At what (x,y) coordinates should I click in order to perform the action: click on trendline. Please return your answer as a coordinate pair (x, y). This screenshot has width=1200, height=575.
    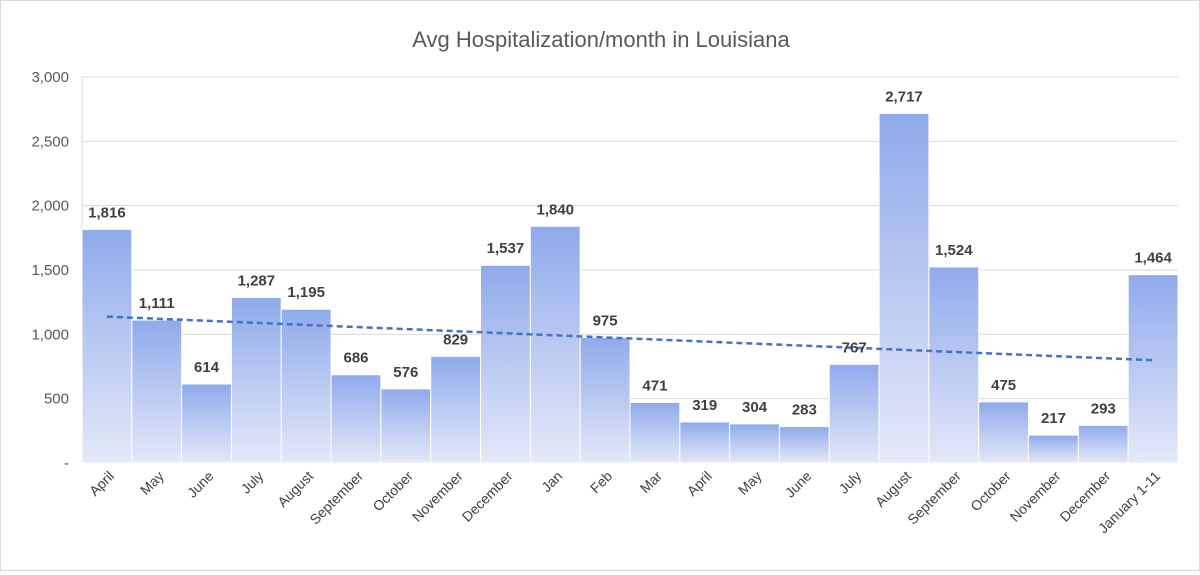
    Looking at the image, I should click on (630, 338).